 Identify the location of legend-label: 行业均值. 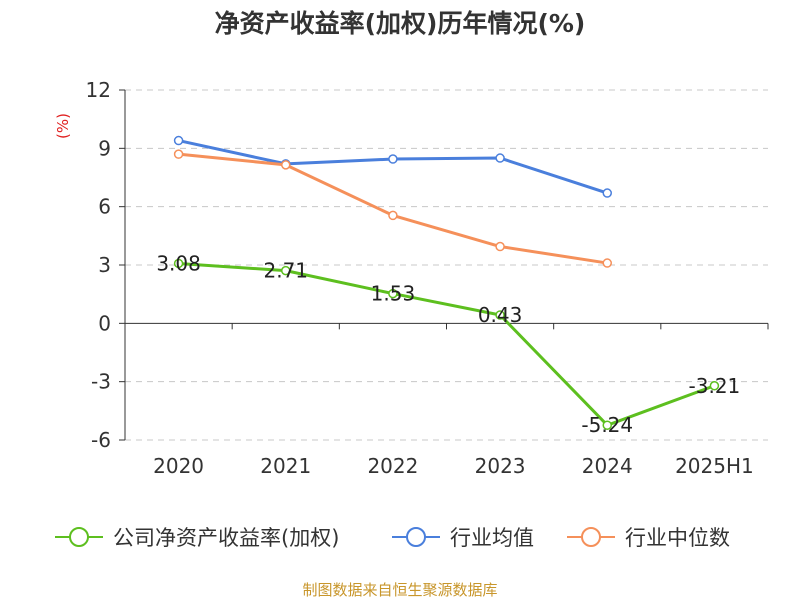
(492, 538).